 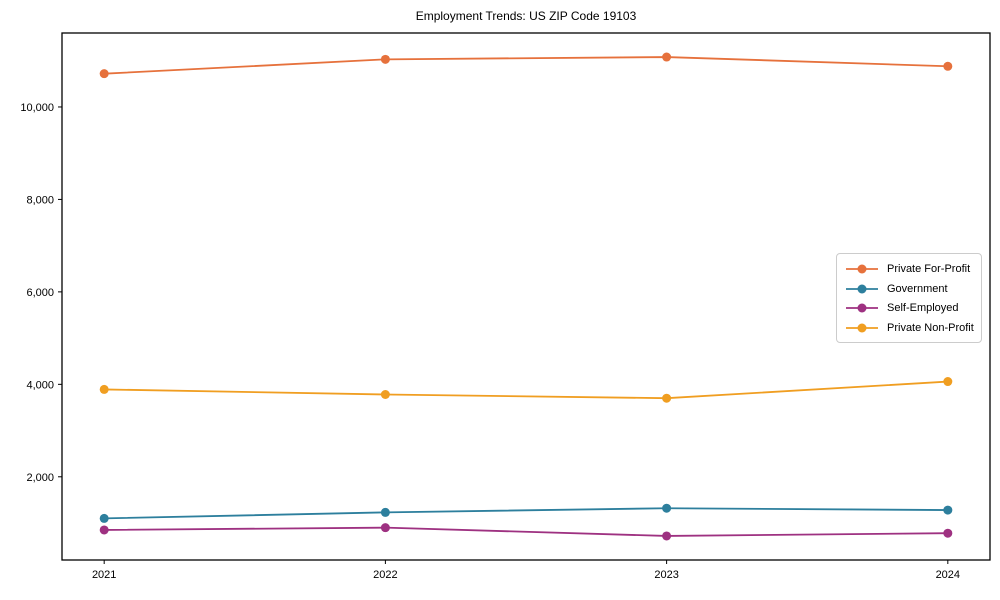 What do you see at coordinates (40, 385) in the screenshot?
I see `y-axis-tick-label: 4,000` at bounding box center [40, 385].